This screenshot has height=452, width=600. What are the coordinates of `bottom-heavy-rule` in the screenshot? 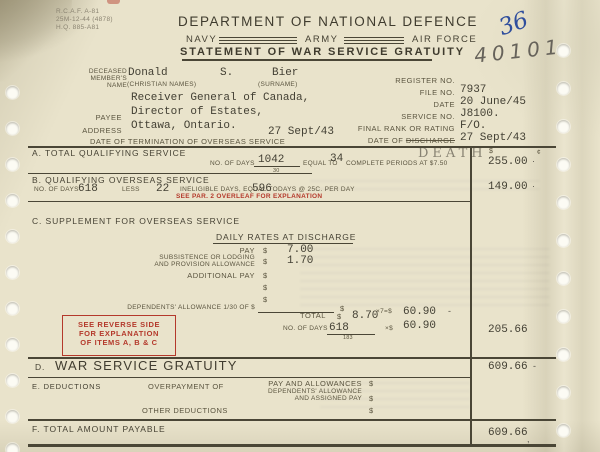 It's located at (292, 445).